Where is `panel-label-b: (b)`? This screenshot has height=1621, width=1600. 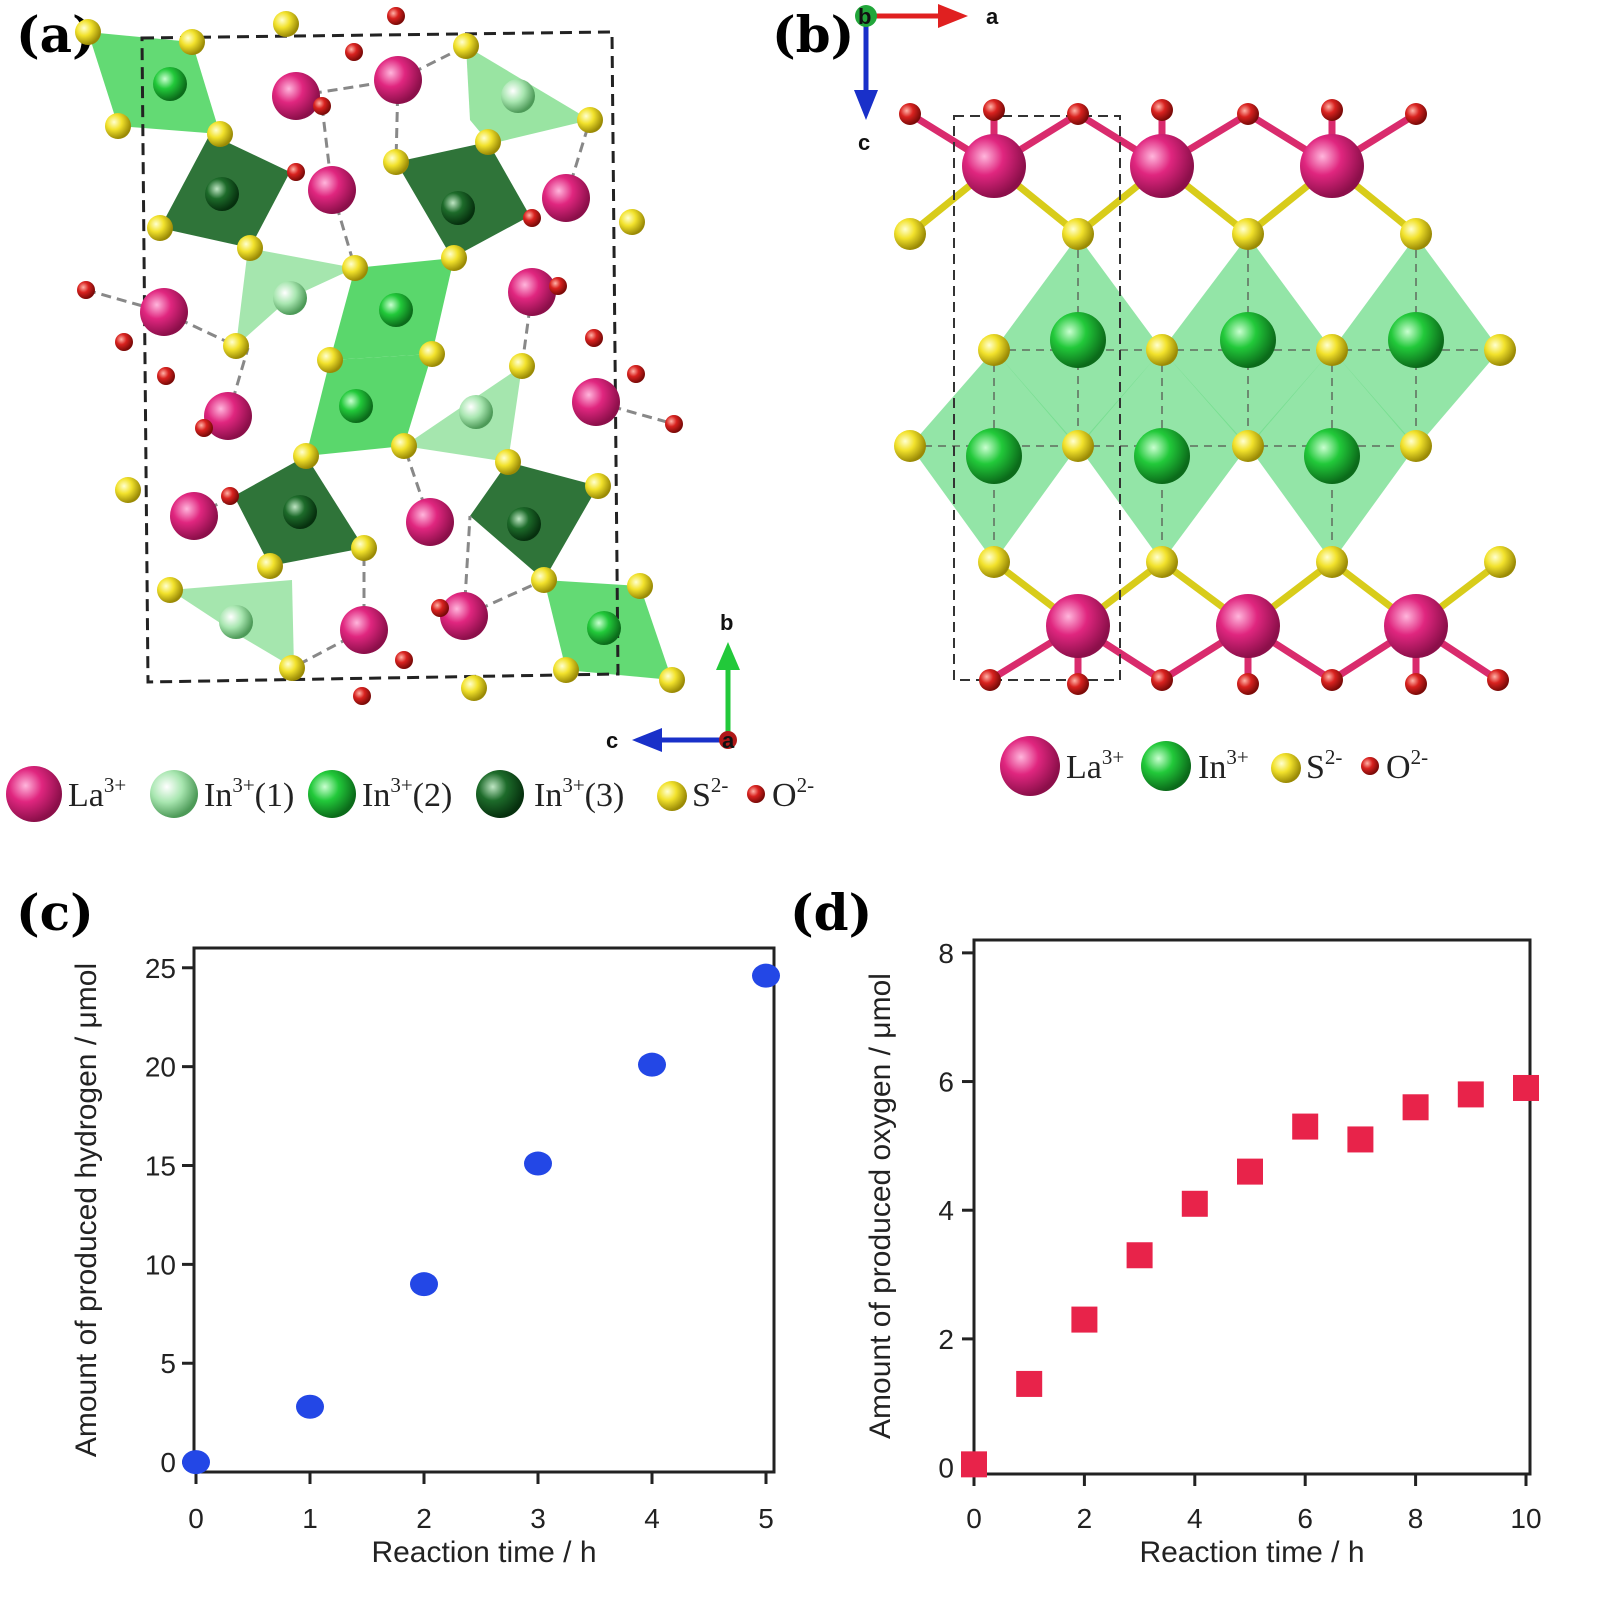 panel-label-b: (b) is located at coordinates (813, 34).